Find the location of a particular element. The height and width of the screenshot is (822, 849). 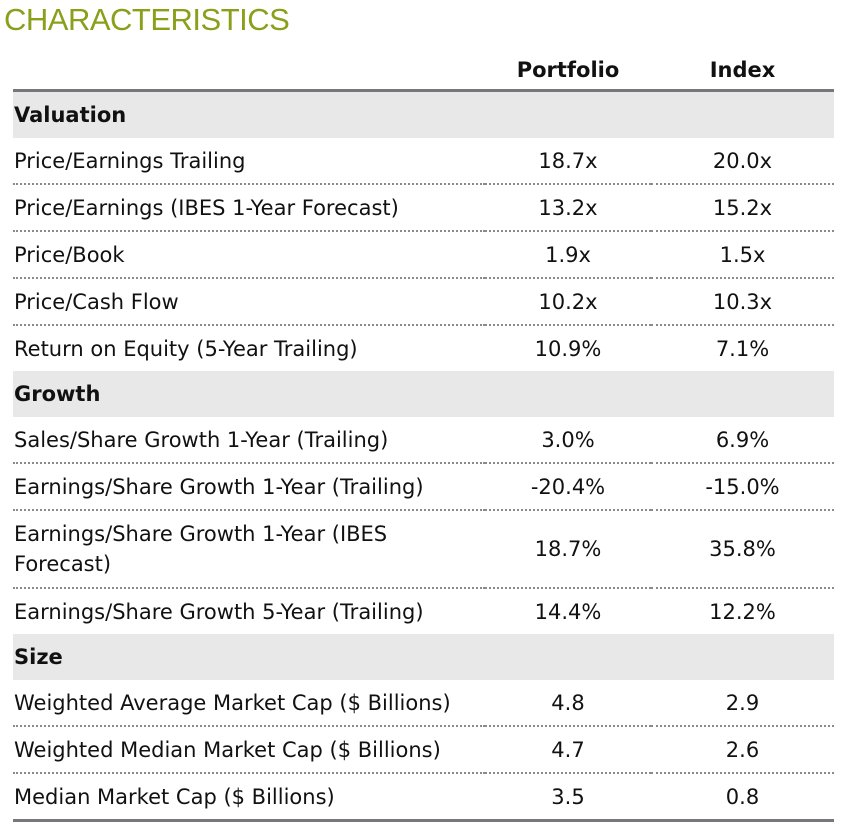

index-value: 10.3x is located at coordinates (742, 302).